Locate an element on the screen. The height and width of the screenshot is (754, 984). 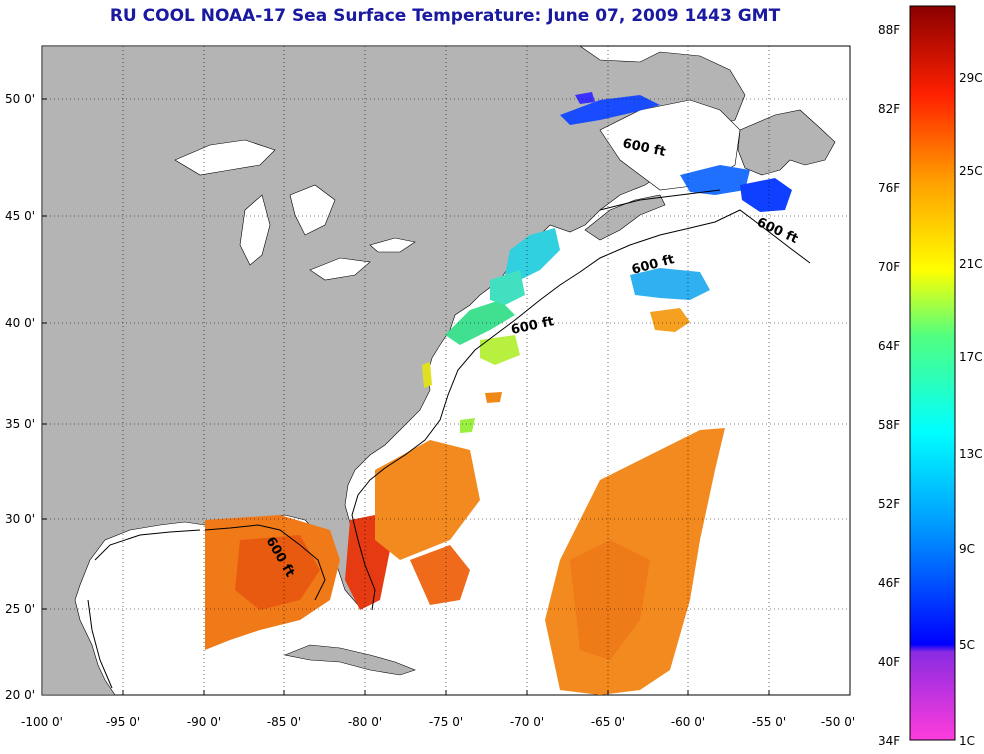
lat-tick: 50 0' is located at coordinates (20, 99).